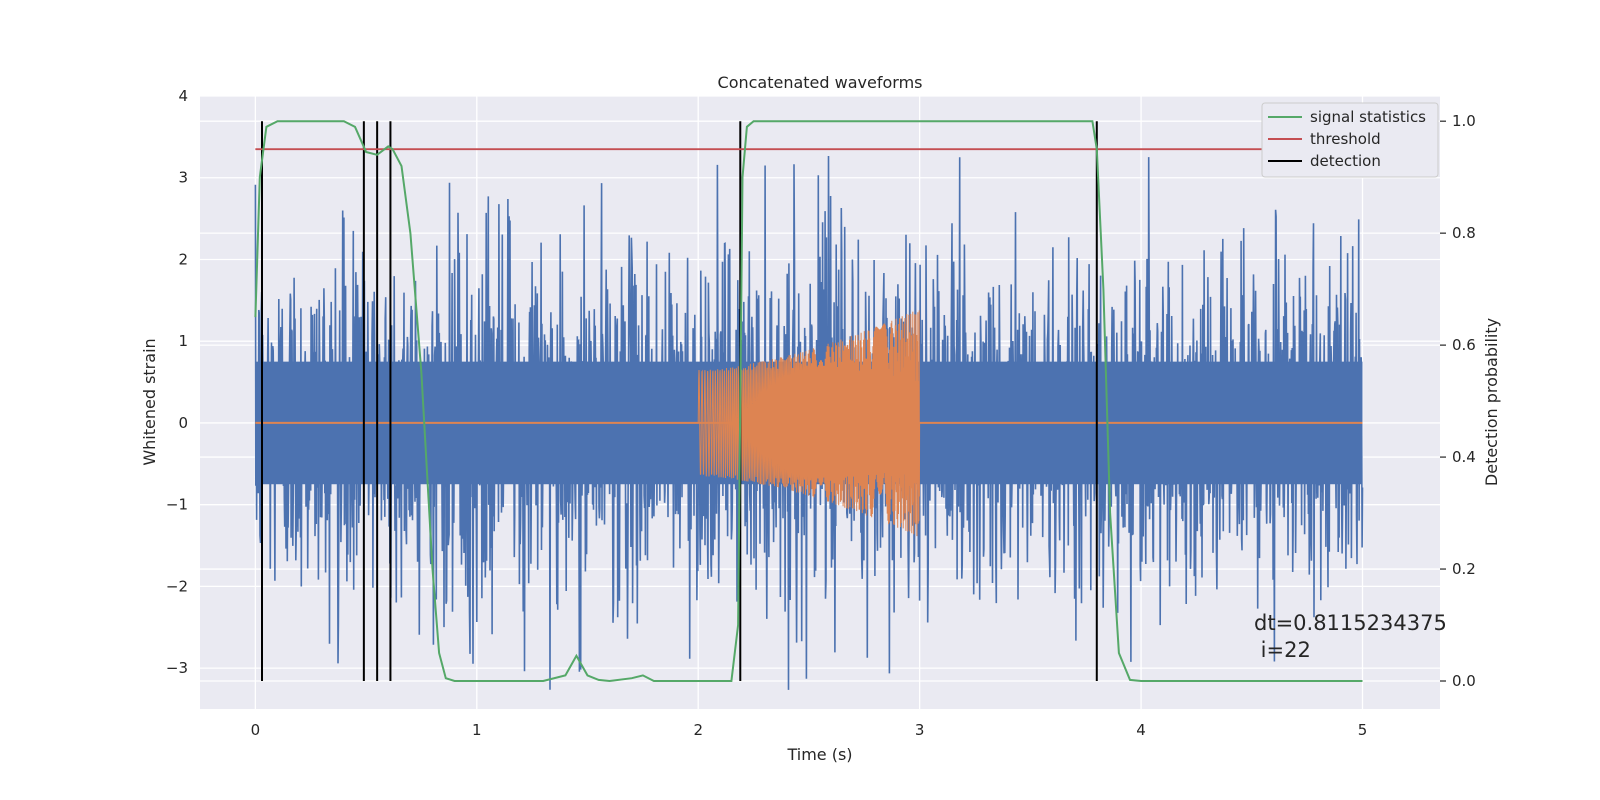 Image resolution: width=1600 pixels, height=800 pixels. I want to click on y-tick-label-3: 0, so click(183, 423).